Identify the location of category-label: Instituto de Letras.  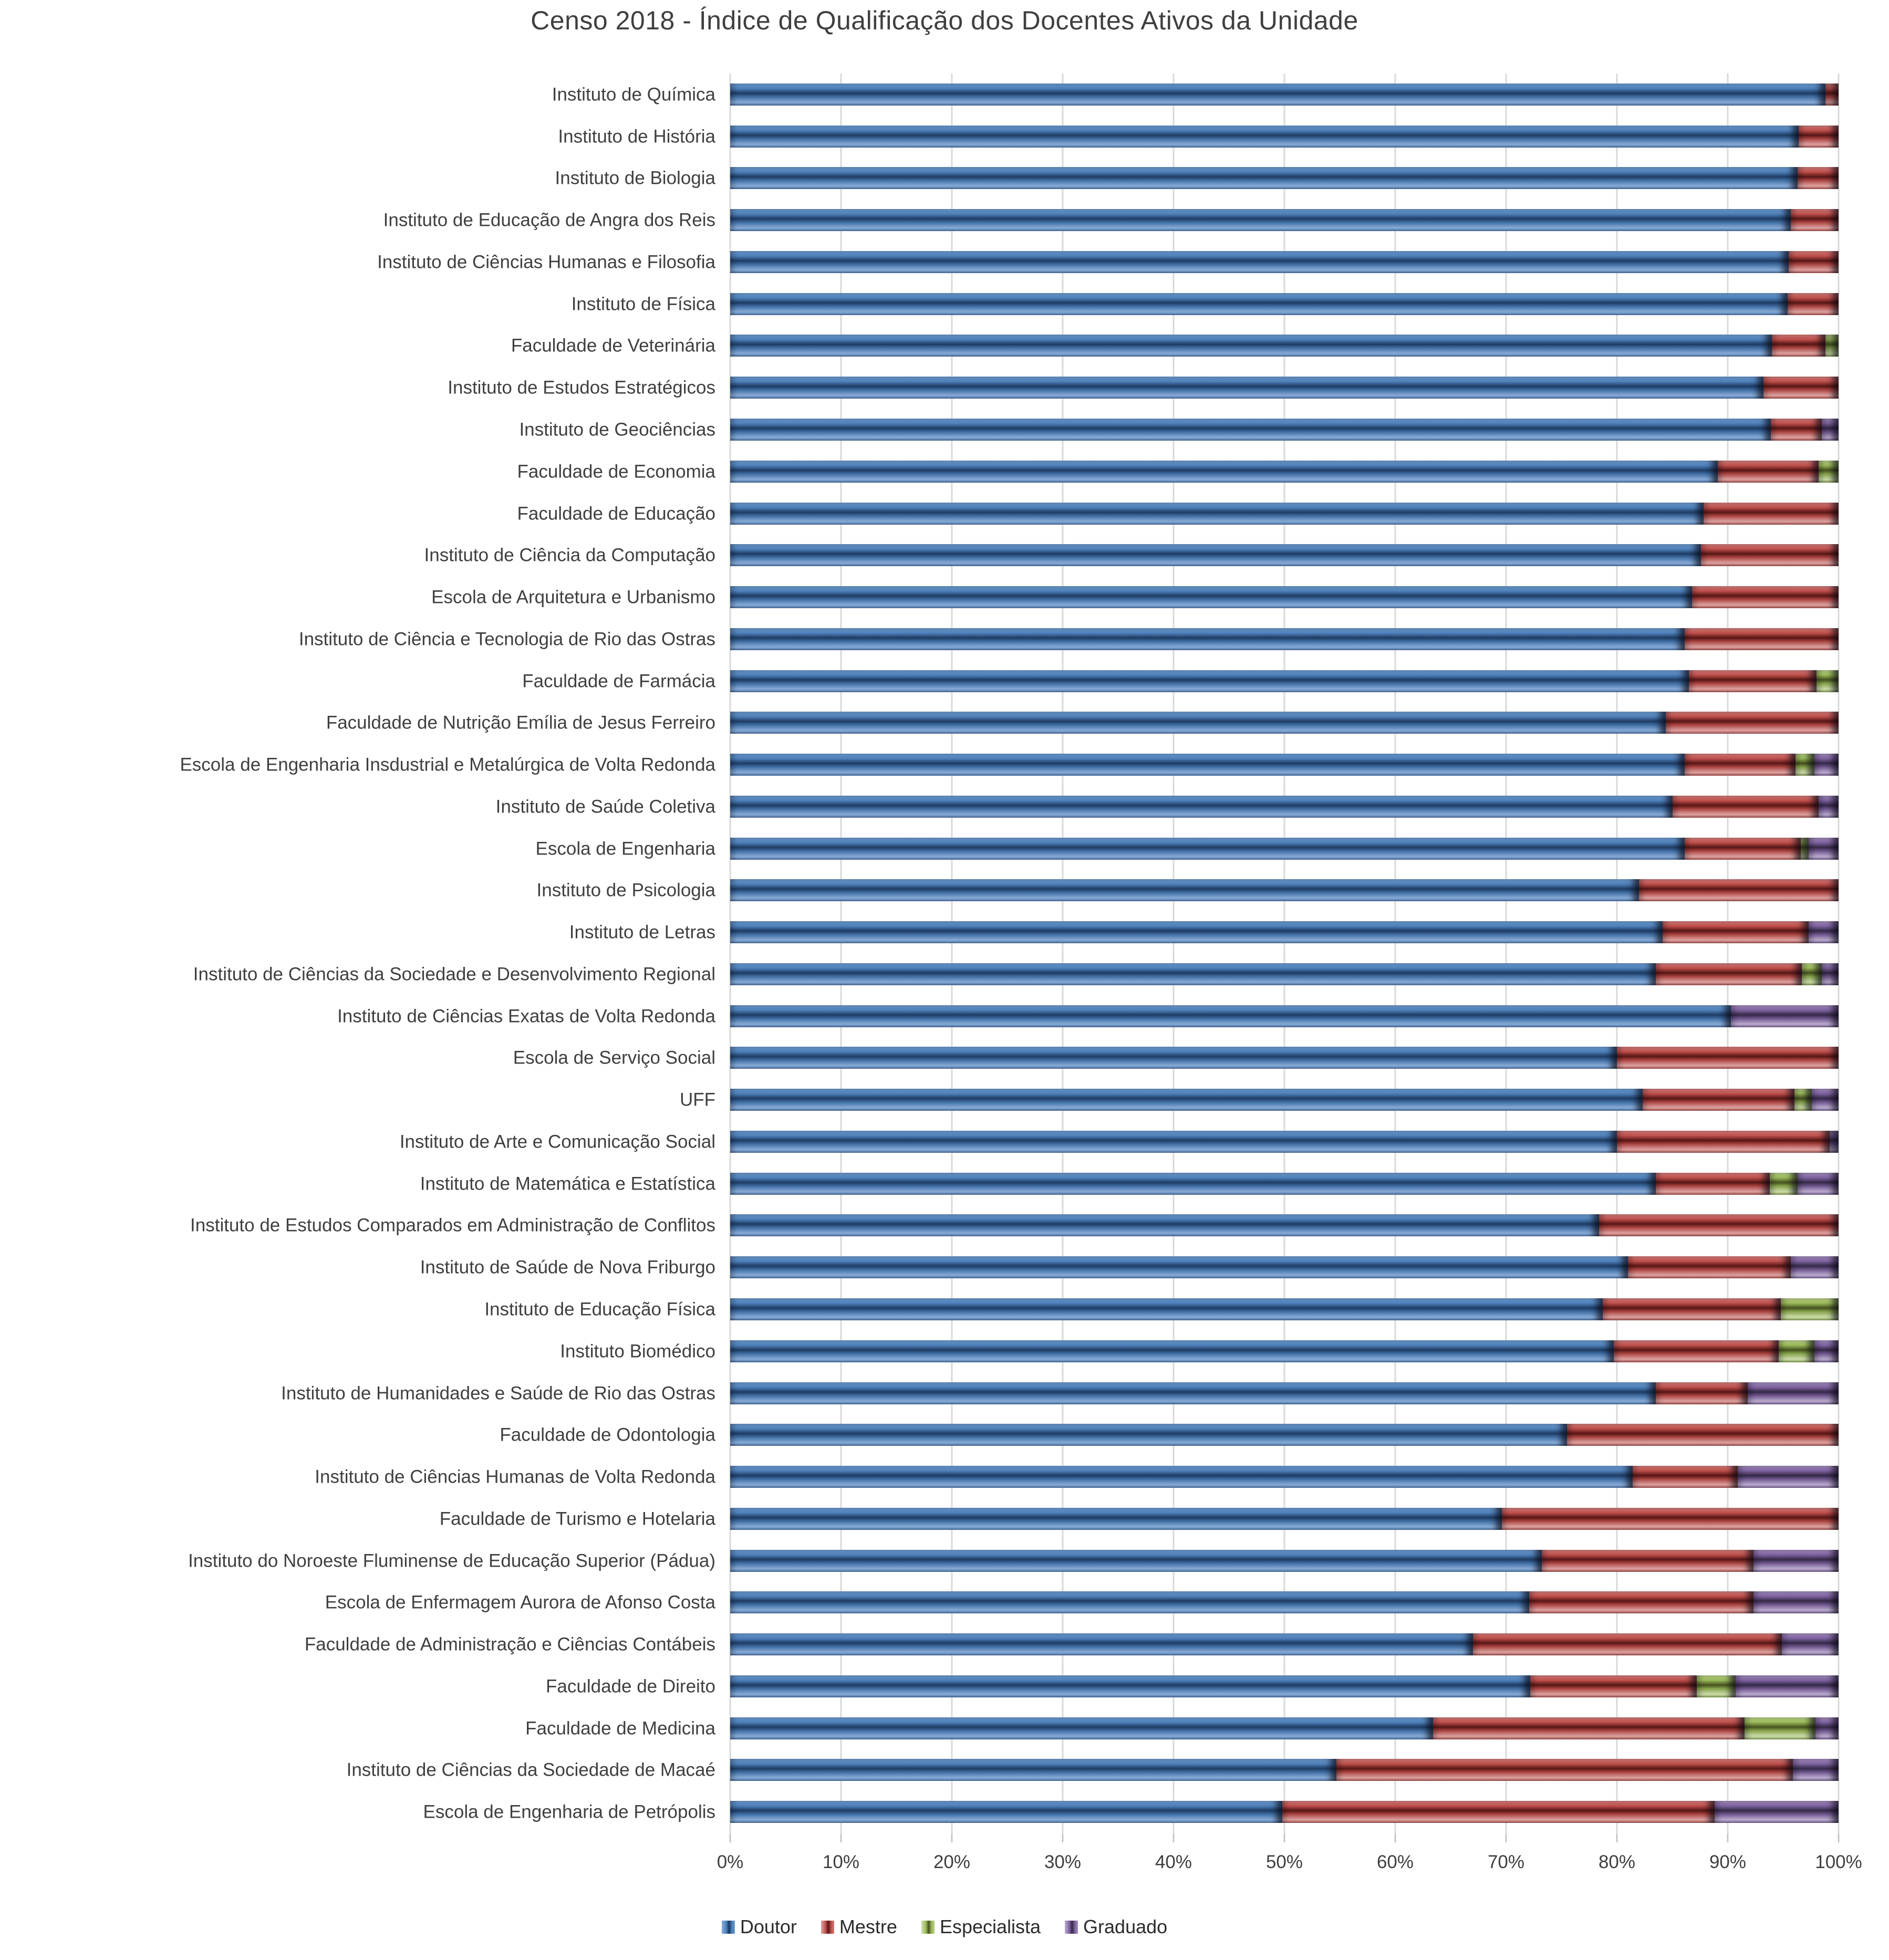
(642, 932).